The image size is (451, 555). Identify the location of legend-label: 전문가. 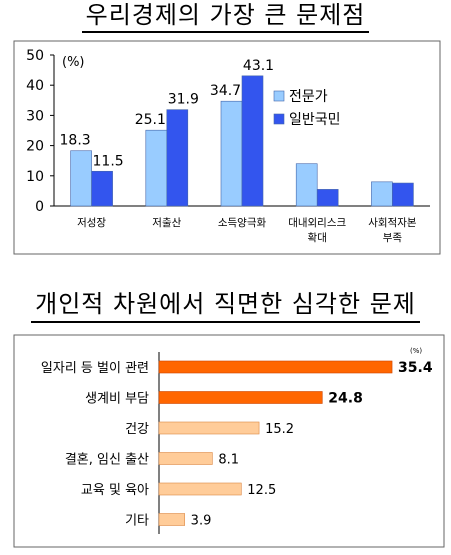
(308, 97).